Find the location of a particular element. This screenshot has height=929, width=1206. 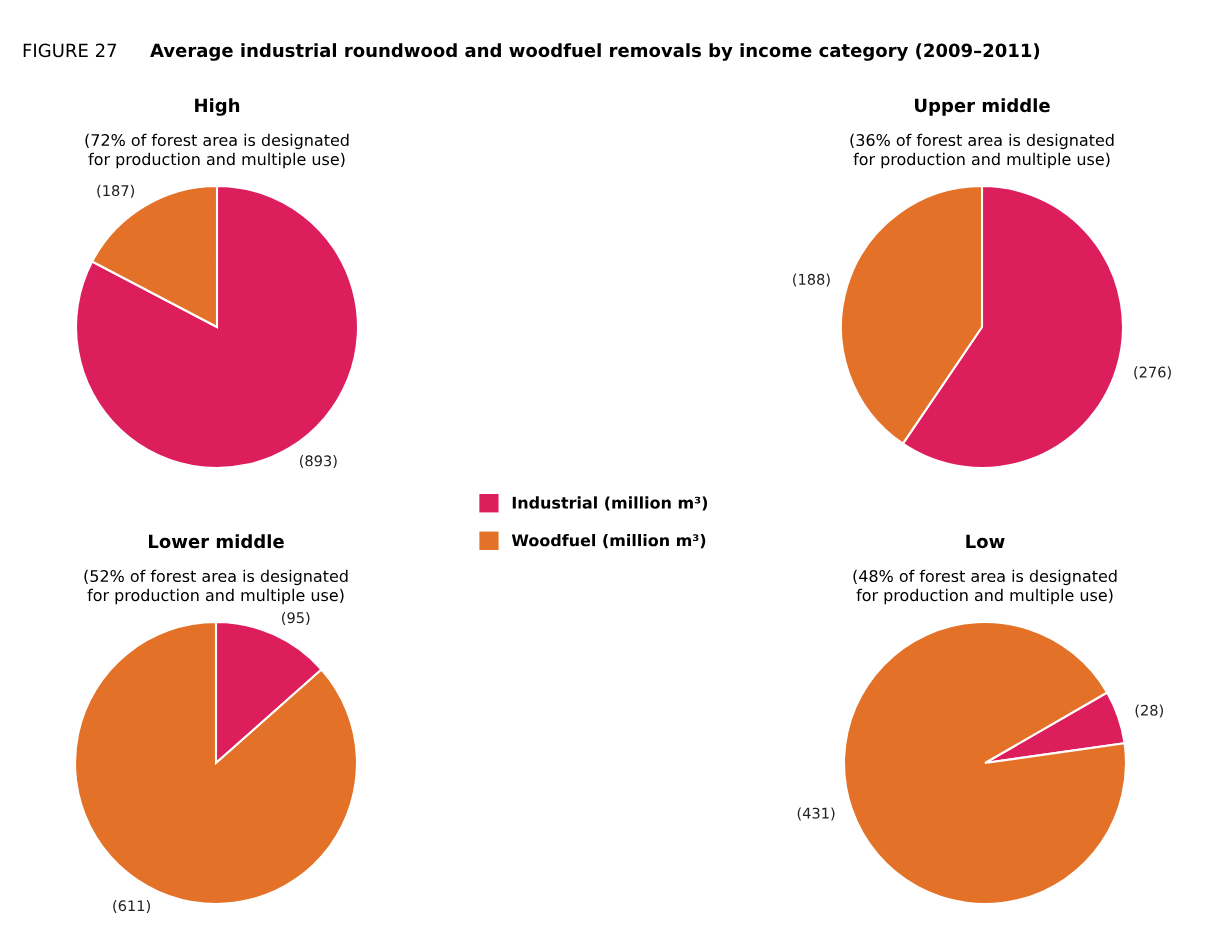

data-label: (893) is located at coordinates (318, 462).